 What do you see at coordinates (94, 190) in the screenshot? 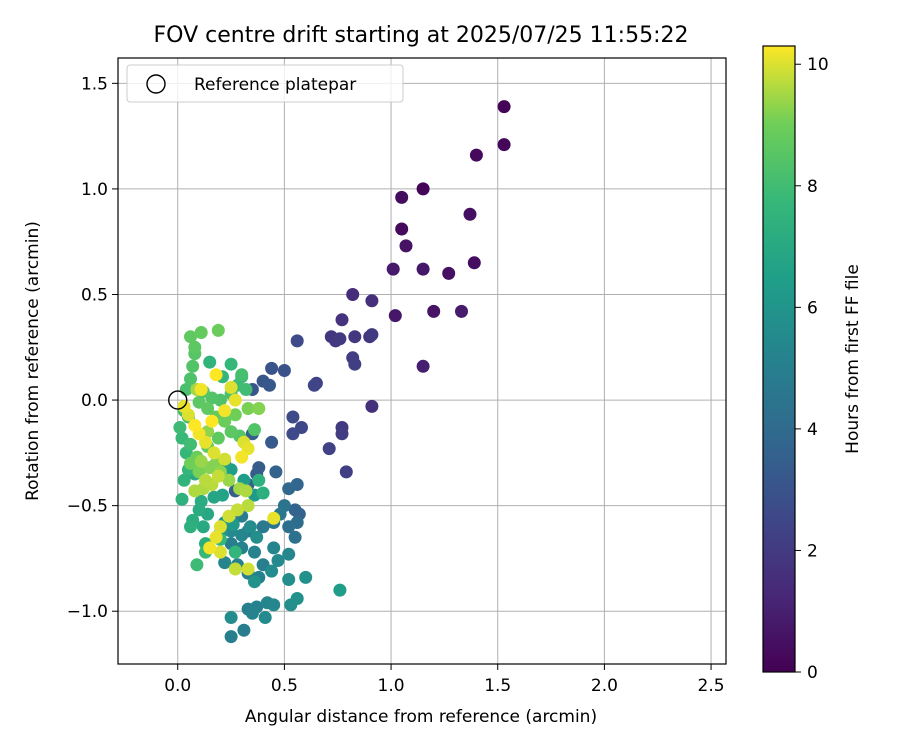
I see `y-tick-label: 1.0` at bounding box center [94, 190].